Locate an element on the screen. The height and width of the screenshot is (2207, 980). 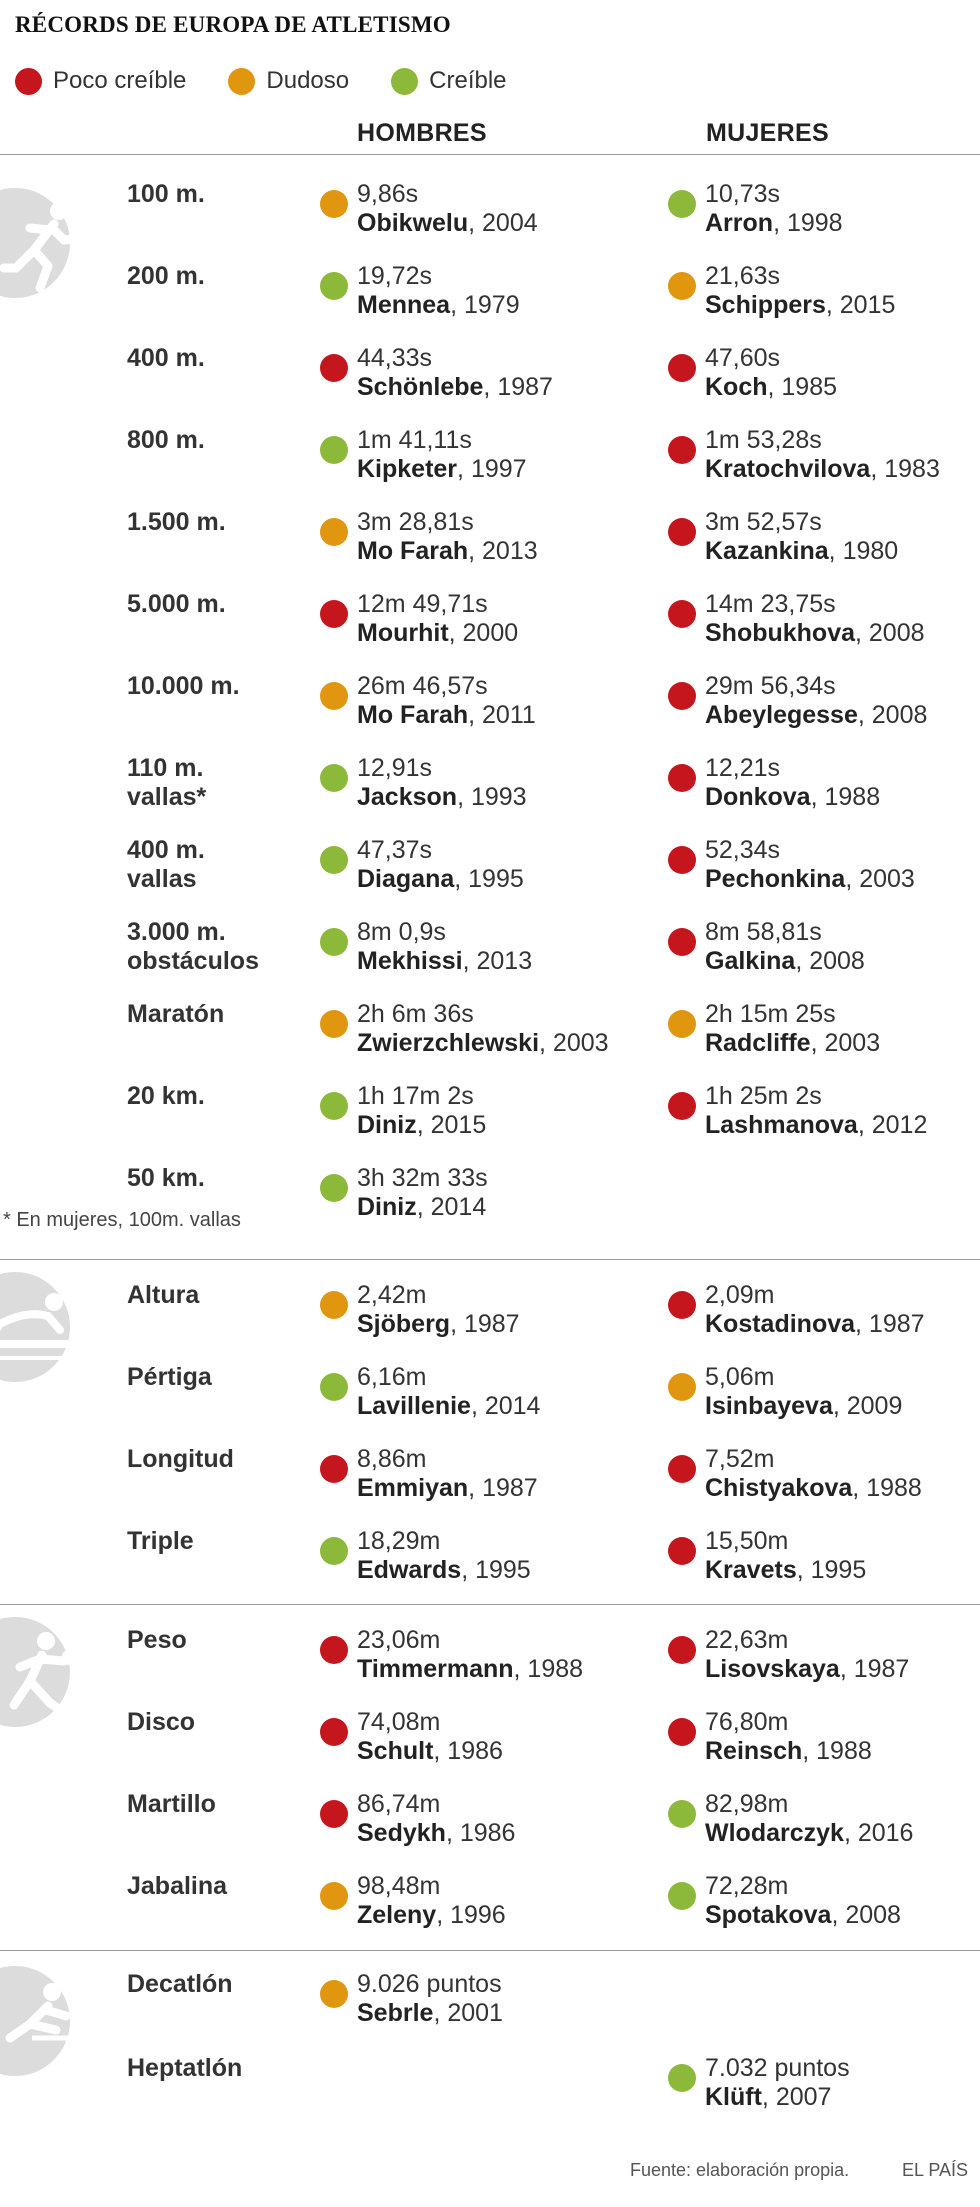
athlete-name: Wlodarczyk is located at coordinates (774, 1833).